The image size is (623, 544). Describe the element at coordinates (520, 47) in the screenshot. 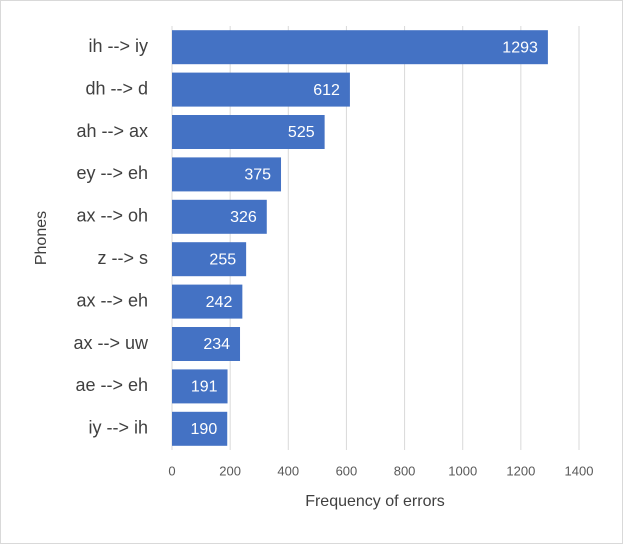

I see `data-label: 1293` at that location.